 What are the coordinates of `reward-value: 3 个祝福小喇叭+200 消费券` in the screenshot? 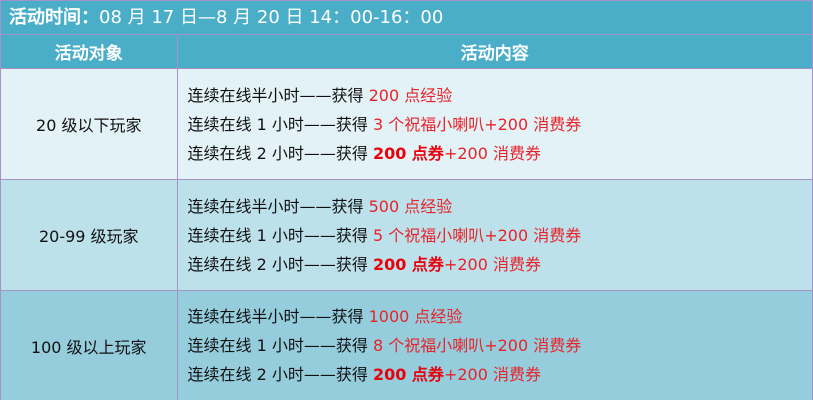 It's located at (477, 124).